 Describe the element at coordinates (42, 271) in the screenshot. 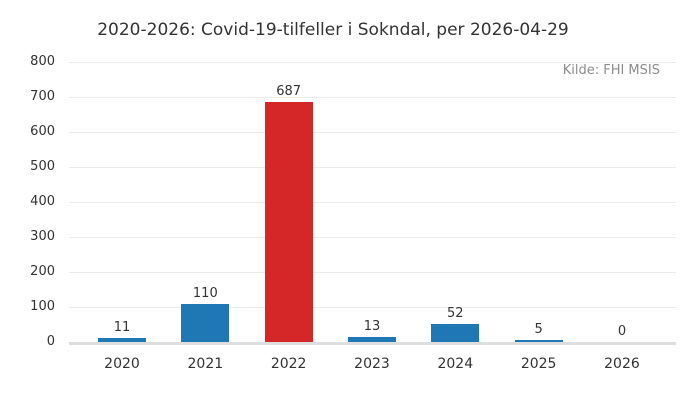

I see `y-tick-label: 200` at that location.